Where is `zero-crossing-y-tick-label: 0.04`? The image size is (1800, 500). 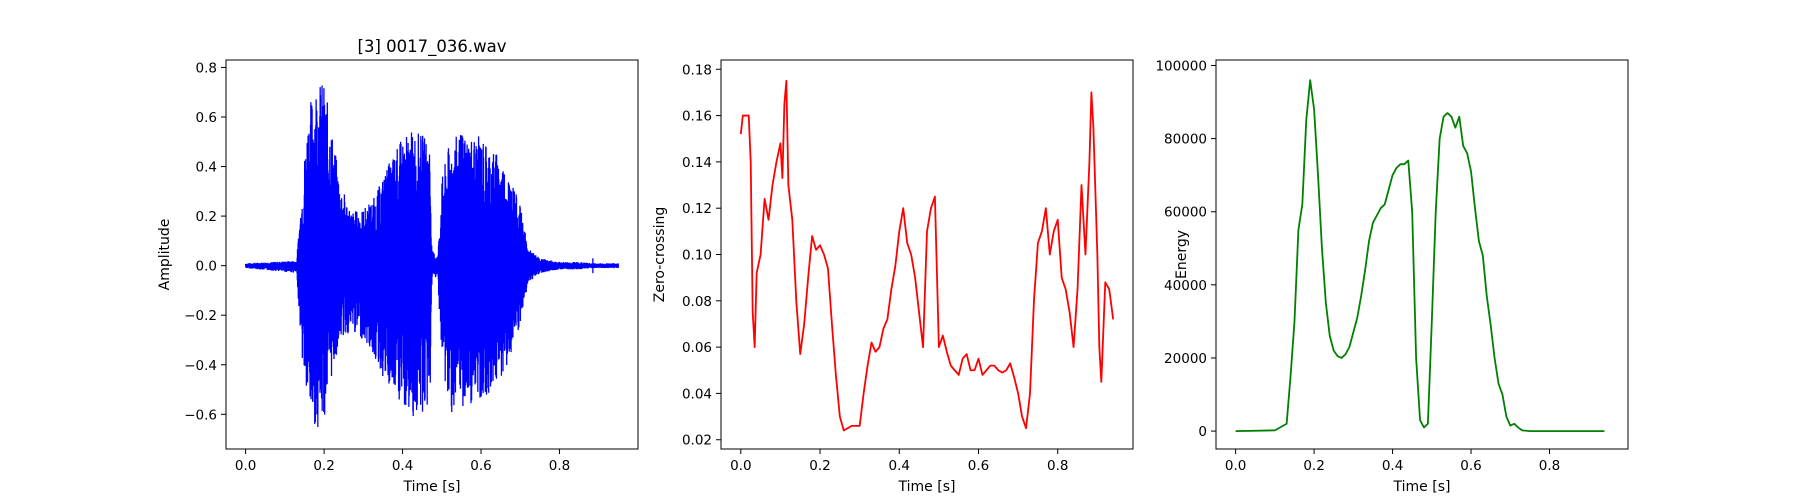
zero-crossing-y-tick-label: 0.04 is located at coordinates (697, 394).